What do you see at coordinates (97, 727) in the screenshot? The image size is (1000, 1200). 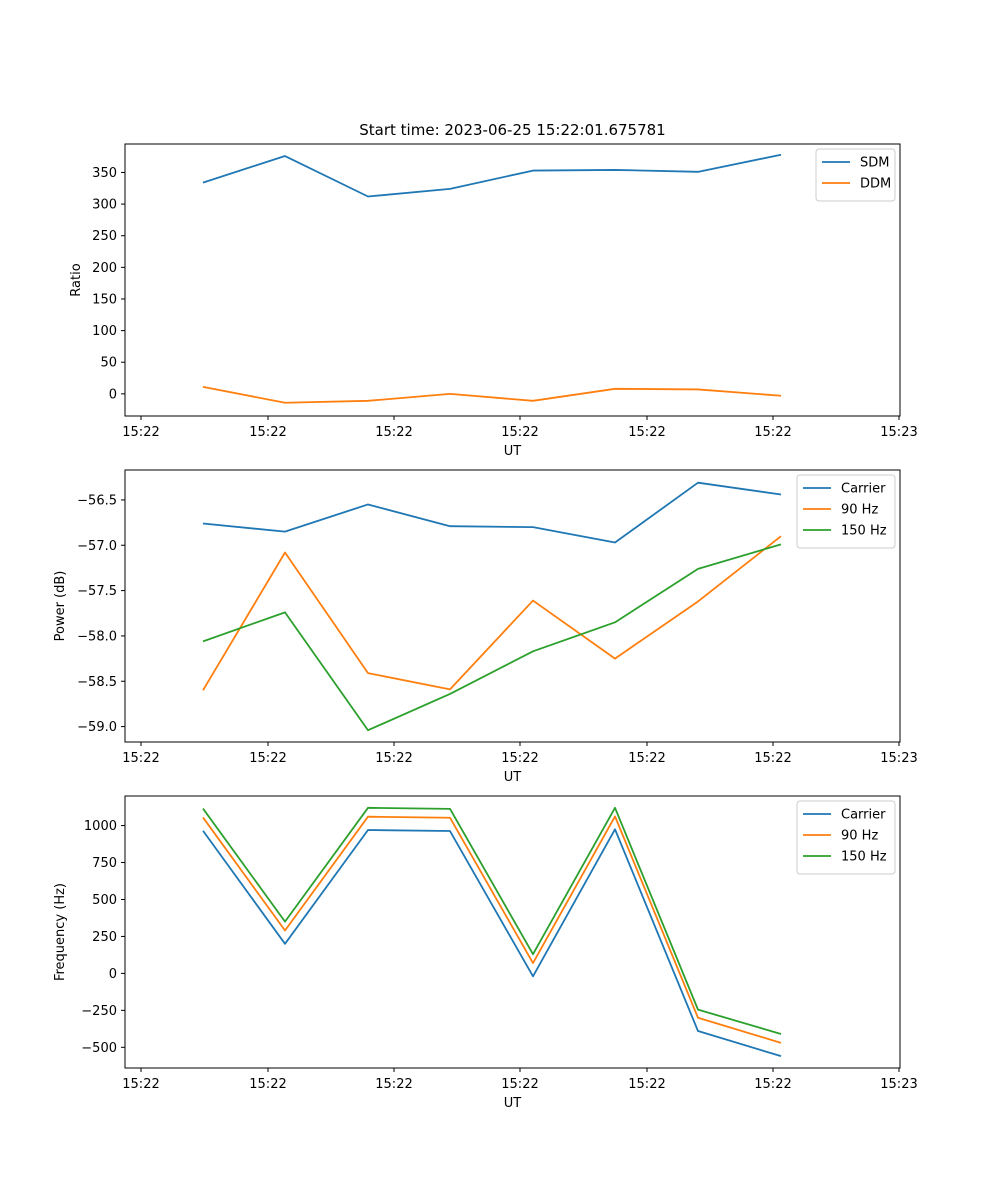 I see `y-tick-label: −59.0` at bounding box center [97, 727].